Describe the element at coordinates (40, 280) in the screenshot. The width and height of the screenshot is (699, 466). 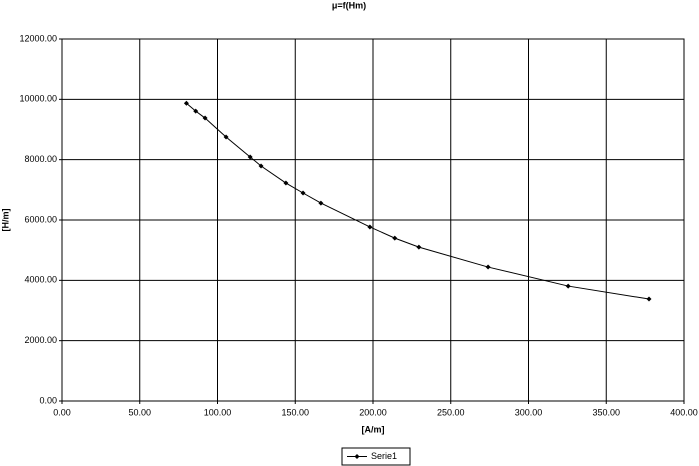
I see `y-tick-label: 4000.00` at that location.